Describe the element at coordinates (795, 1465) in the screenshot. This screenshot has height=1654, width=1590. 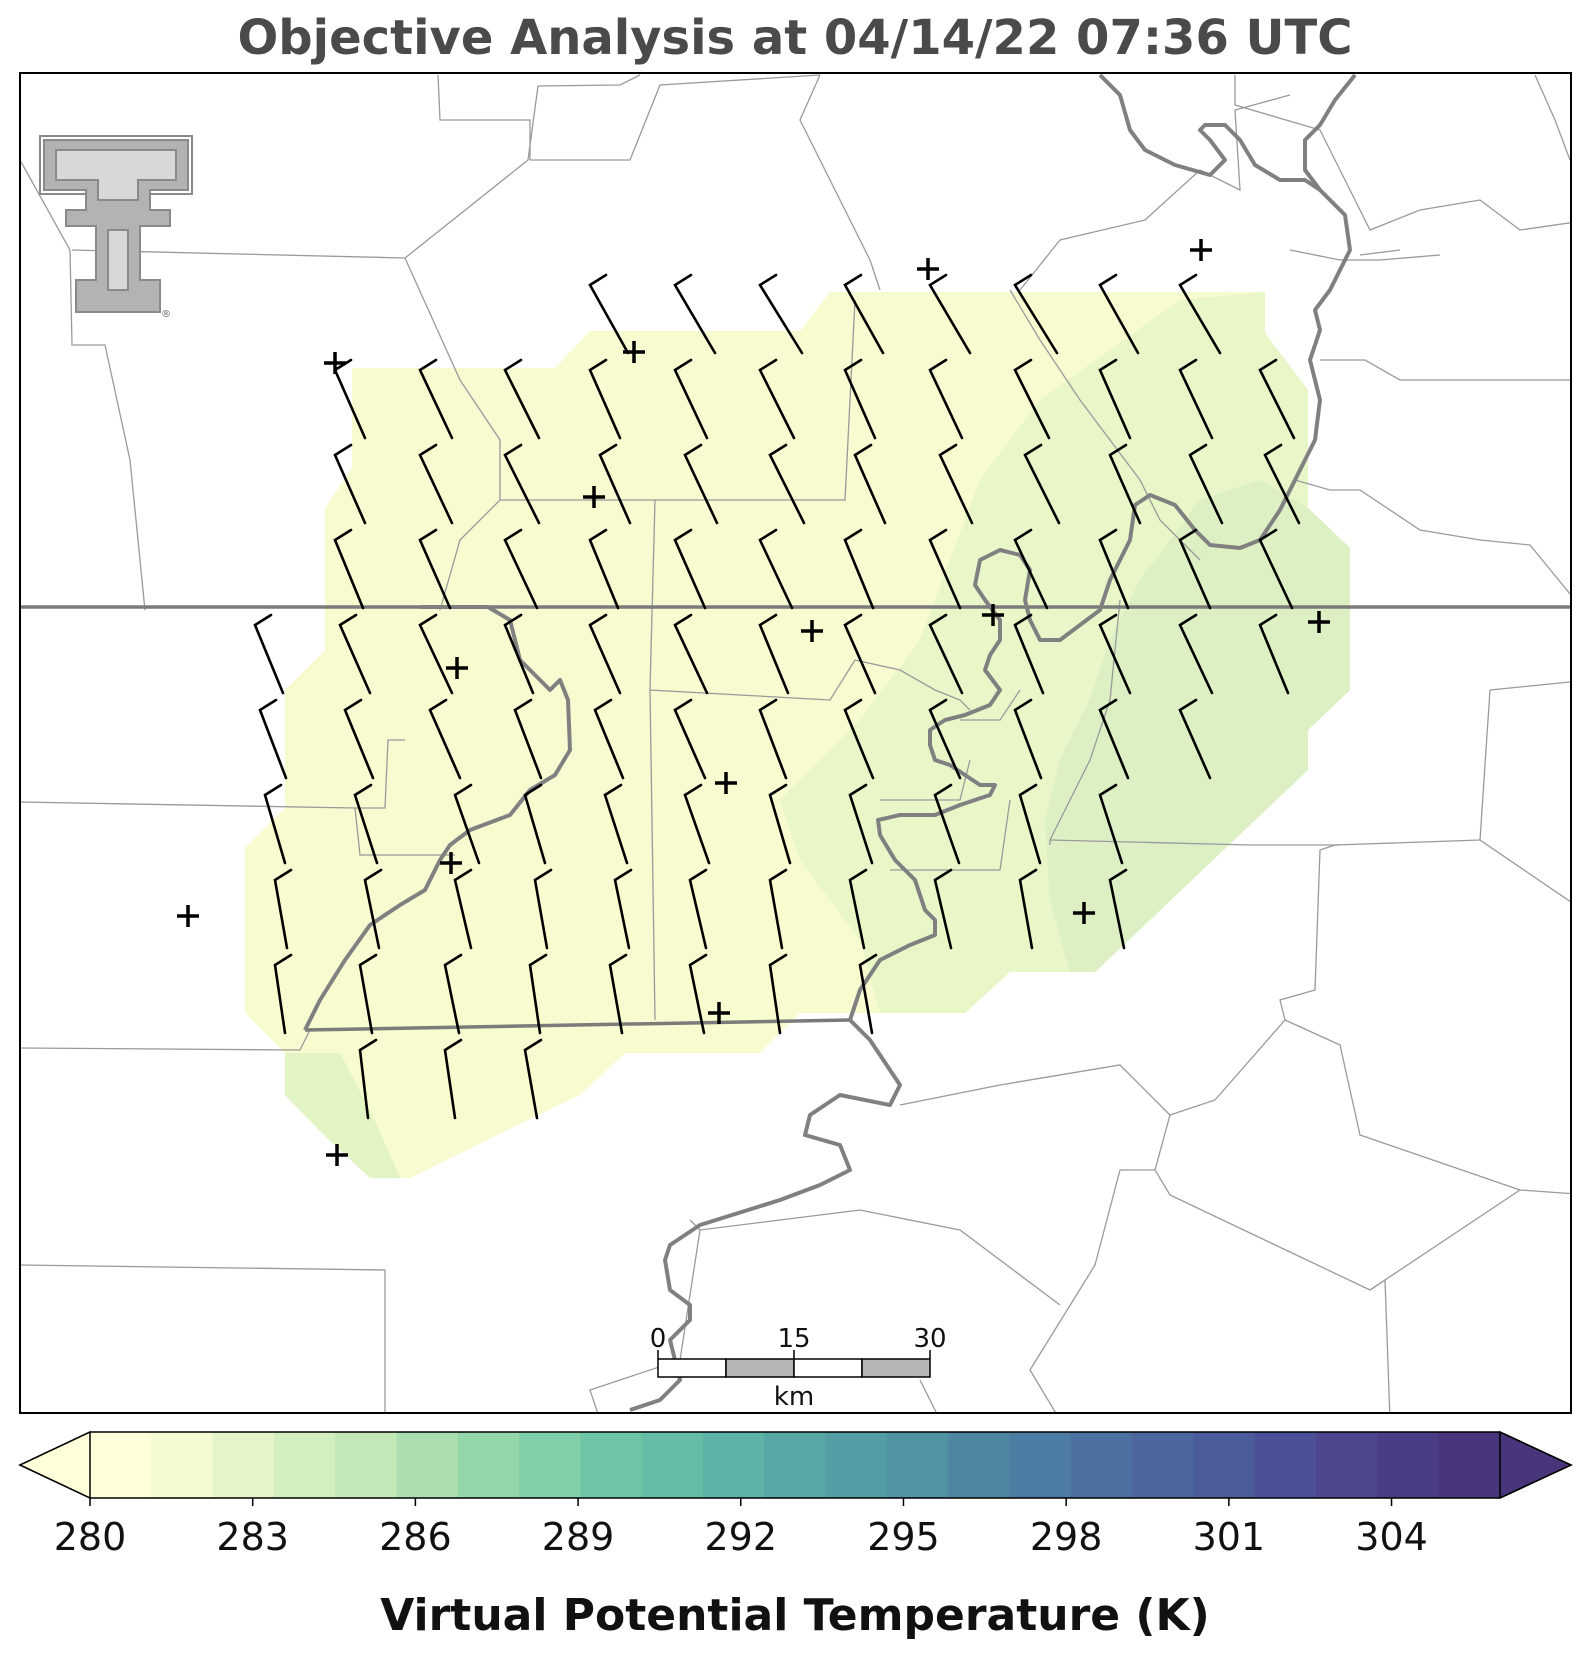
I see `colorbar-outline` at that location.